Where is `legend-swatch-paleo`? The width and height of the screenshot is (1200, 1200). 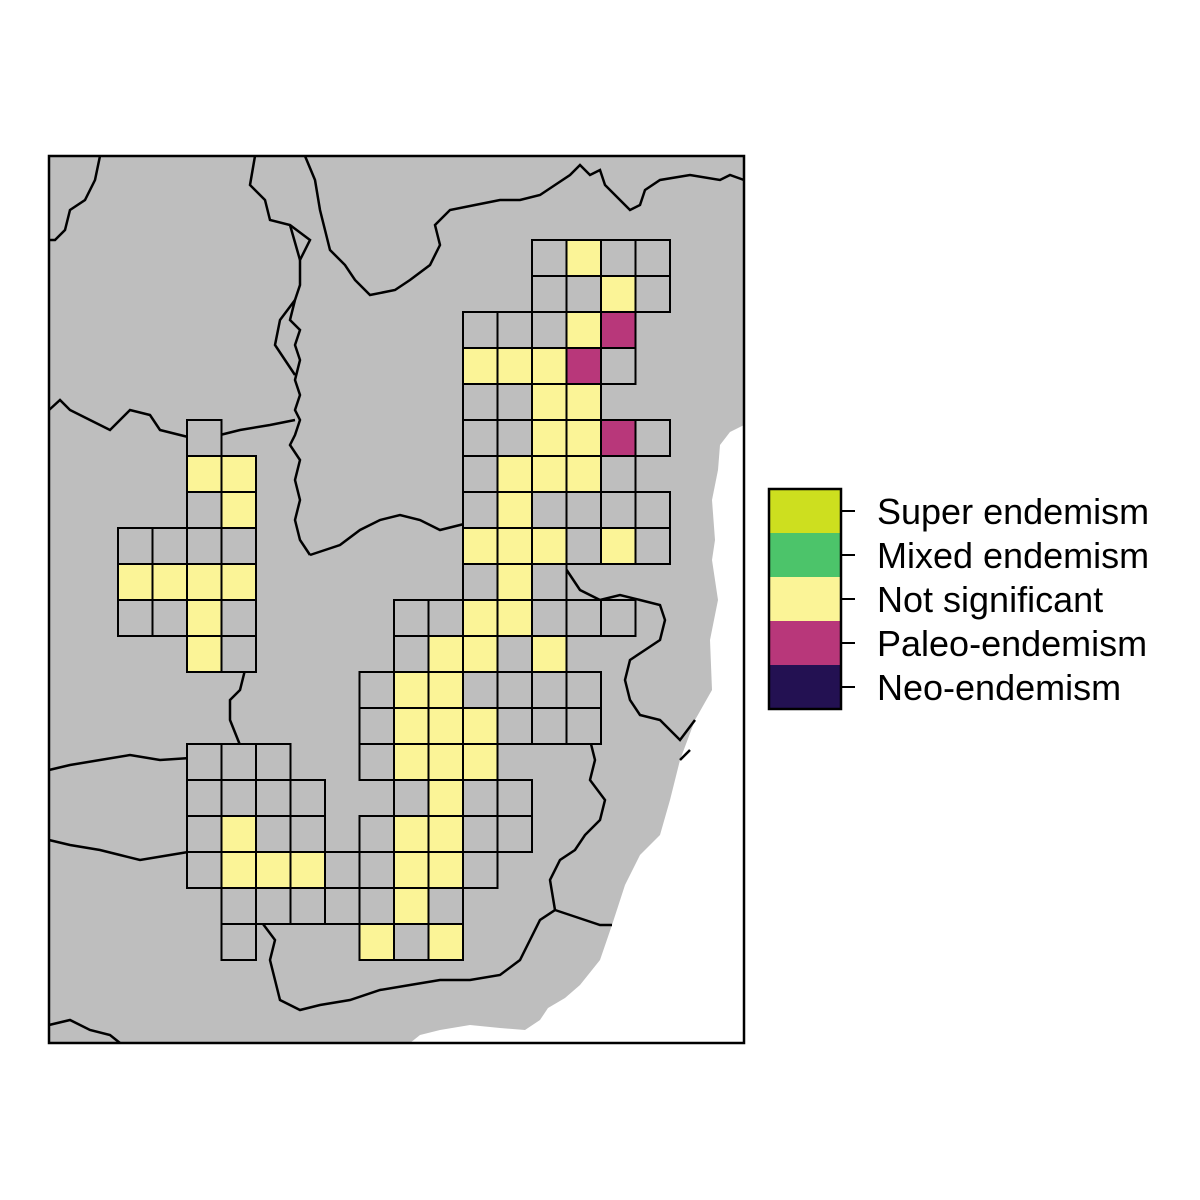 legend-swatch-paleo is located at coordinates (805, 643).